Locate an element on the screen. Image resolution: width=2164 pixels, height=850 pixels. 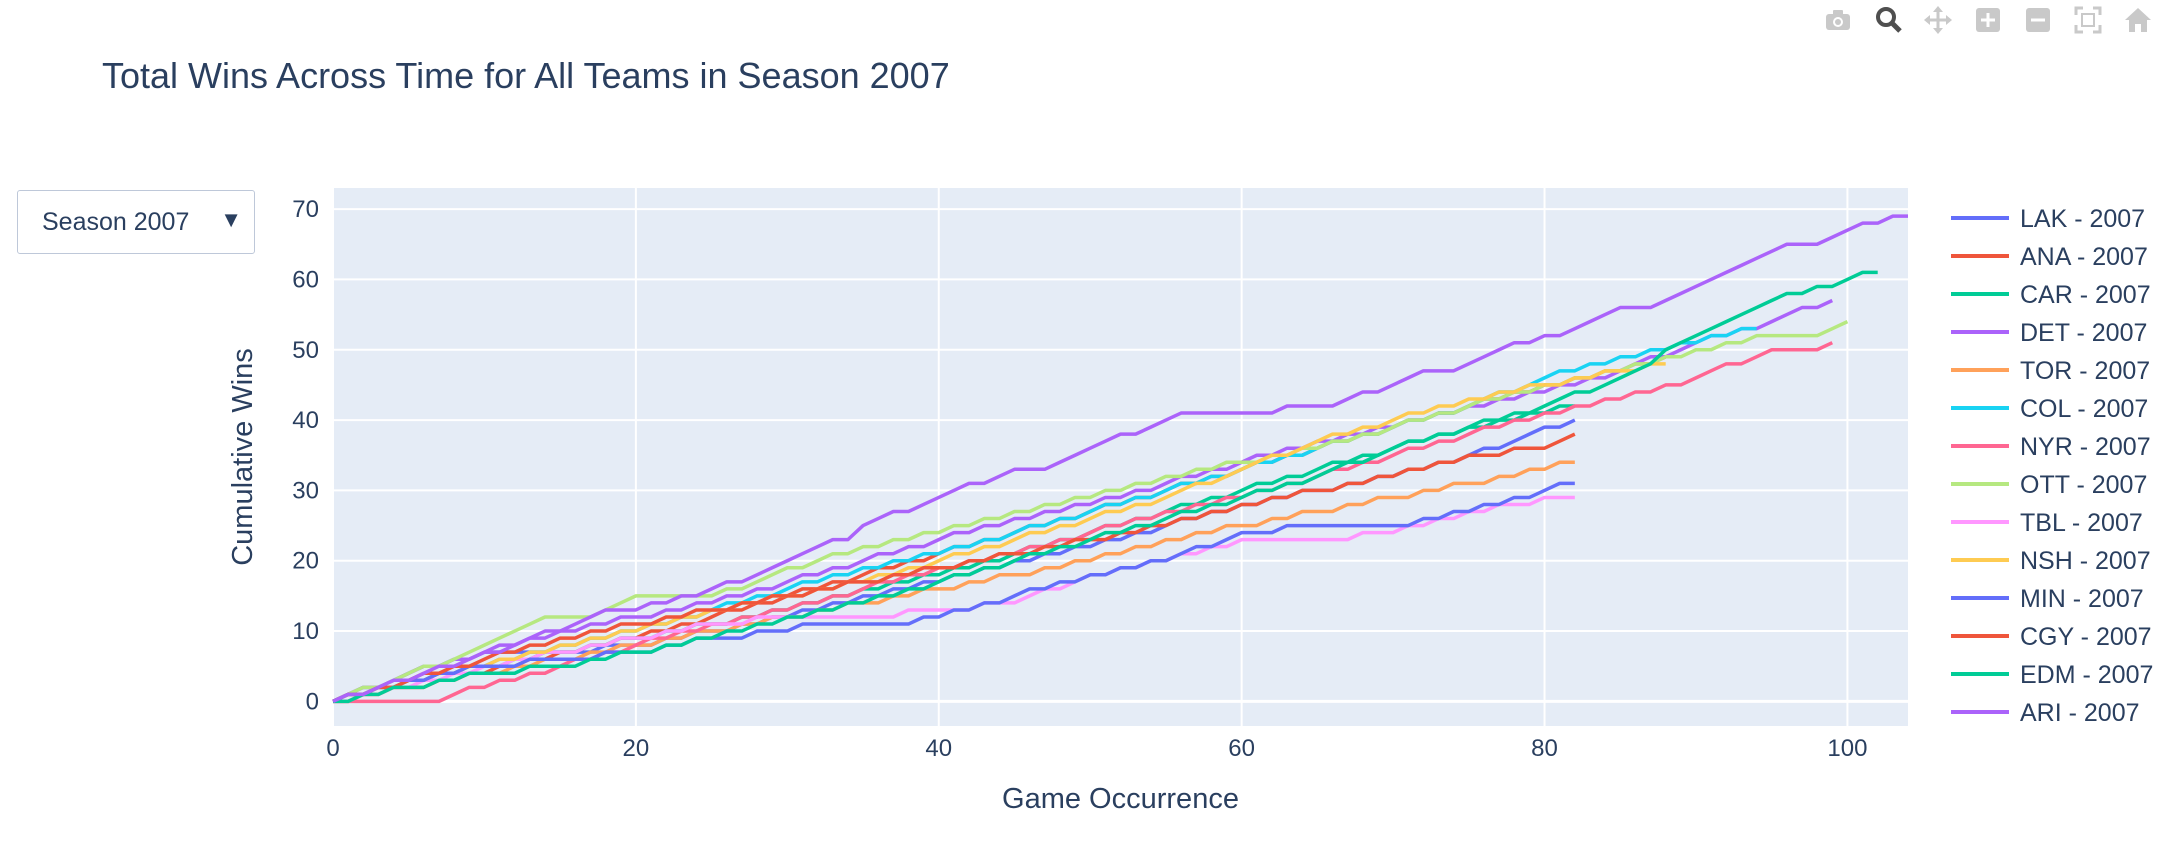
legend-item-ana: ANA - 2007 is located at coordinates (2049, 257).